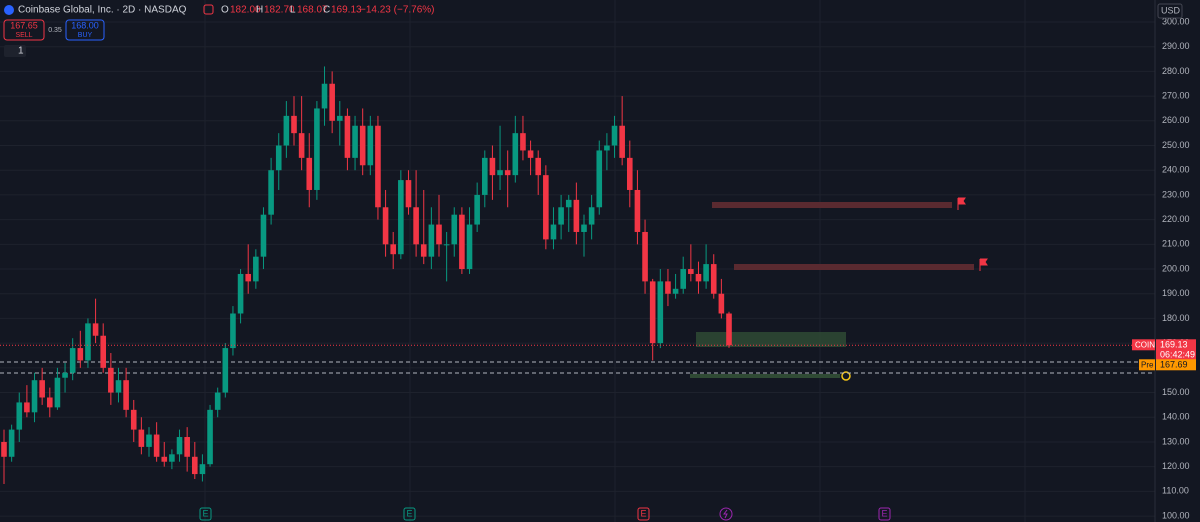 Image resolution: width=1200 pixels, height=522 pixels. I want to click on y-tick-label: 300.00, so click(1176, 21).